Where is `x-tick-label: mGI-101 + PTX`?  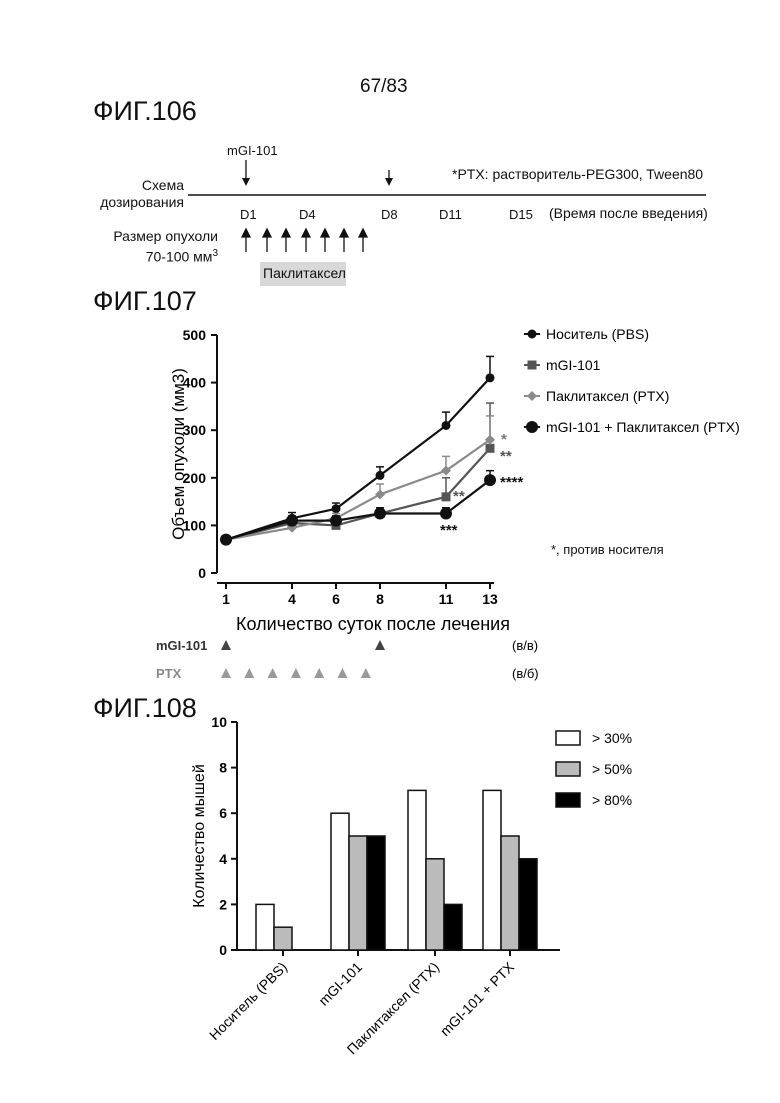 x-tick-label: mGI-101 + PTX is located at coordinates (477, 998).